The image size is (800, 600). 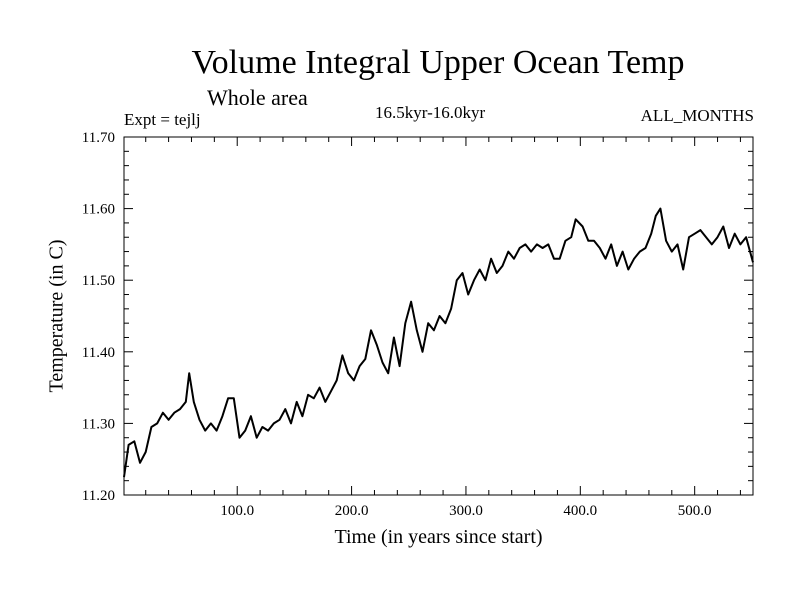 What do you see at coordinates (466, 511) in the screenshot?
I see `x-tick-label: 300.0` at bounding box center [466, 511].